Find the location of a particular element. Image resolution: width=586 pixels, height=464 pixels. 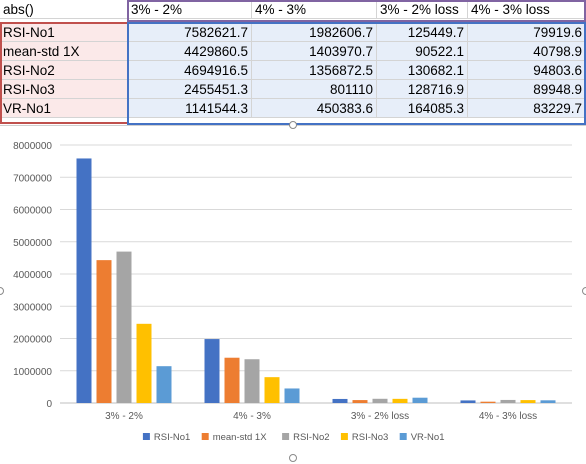

data-cell: 90522.1 is located at coordinates (422, 51).